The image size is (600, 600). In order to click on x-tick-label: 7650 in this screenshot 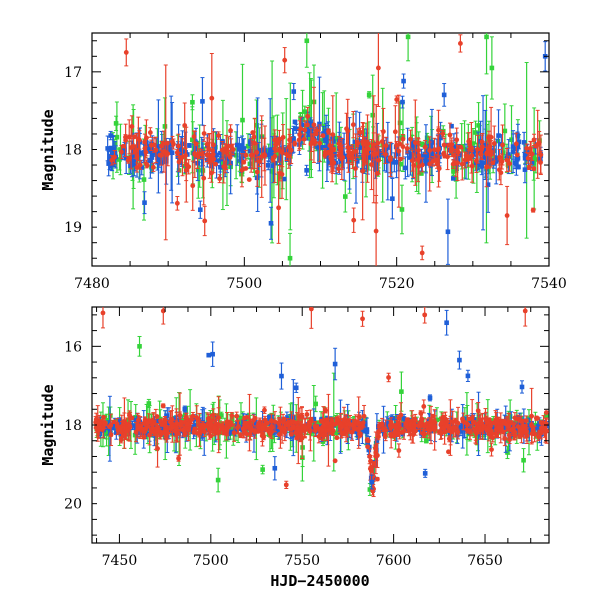, I will do `click(485, 561)`.